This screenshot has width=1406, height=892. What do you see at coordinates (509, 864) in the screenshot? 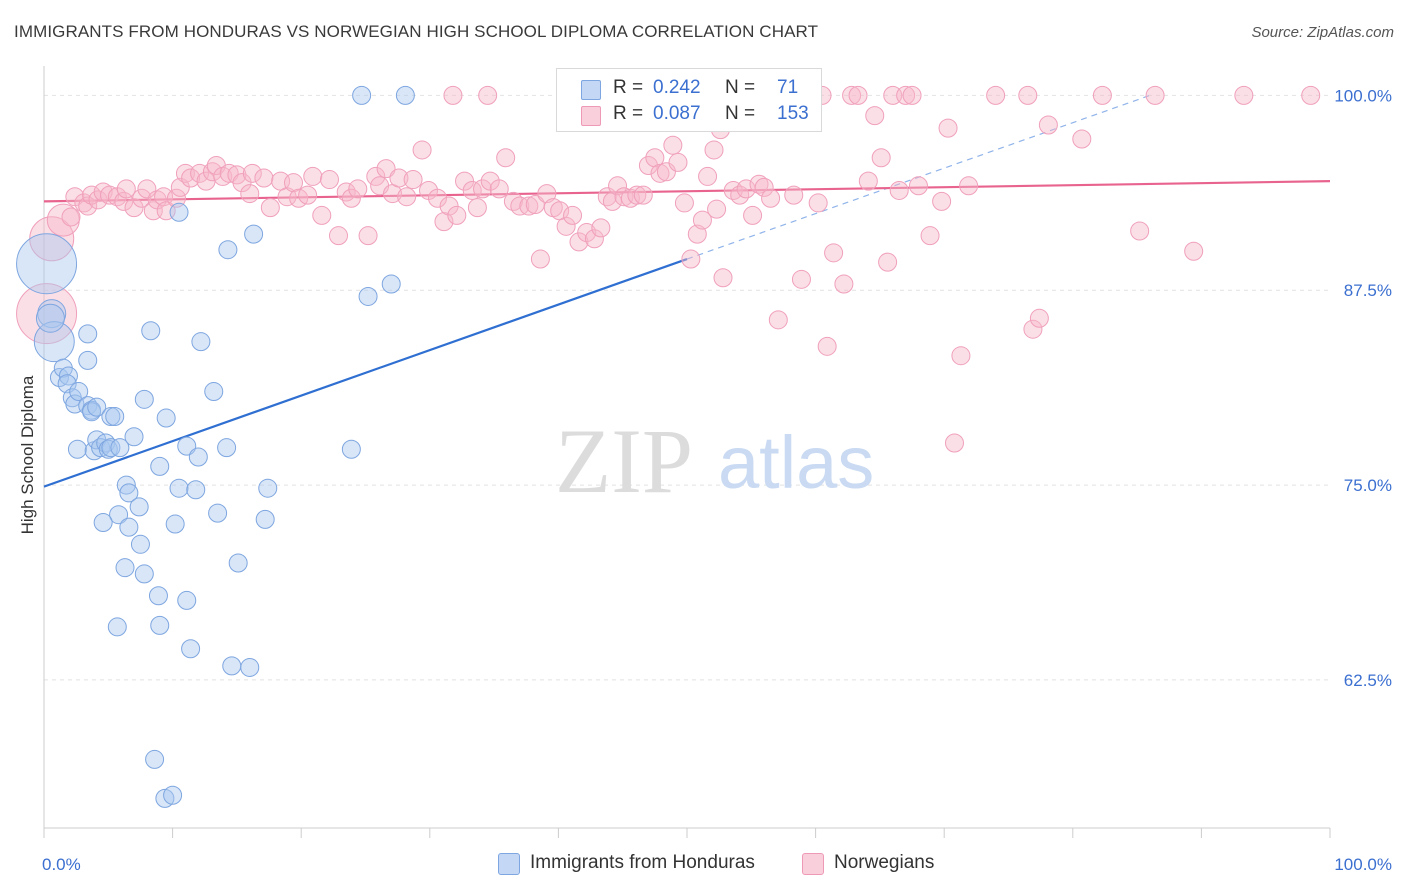
I see `bottom-legend-swatch-honduras` at bounding box center [509, 864].